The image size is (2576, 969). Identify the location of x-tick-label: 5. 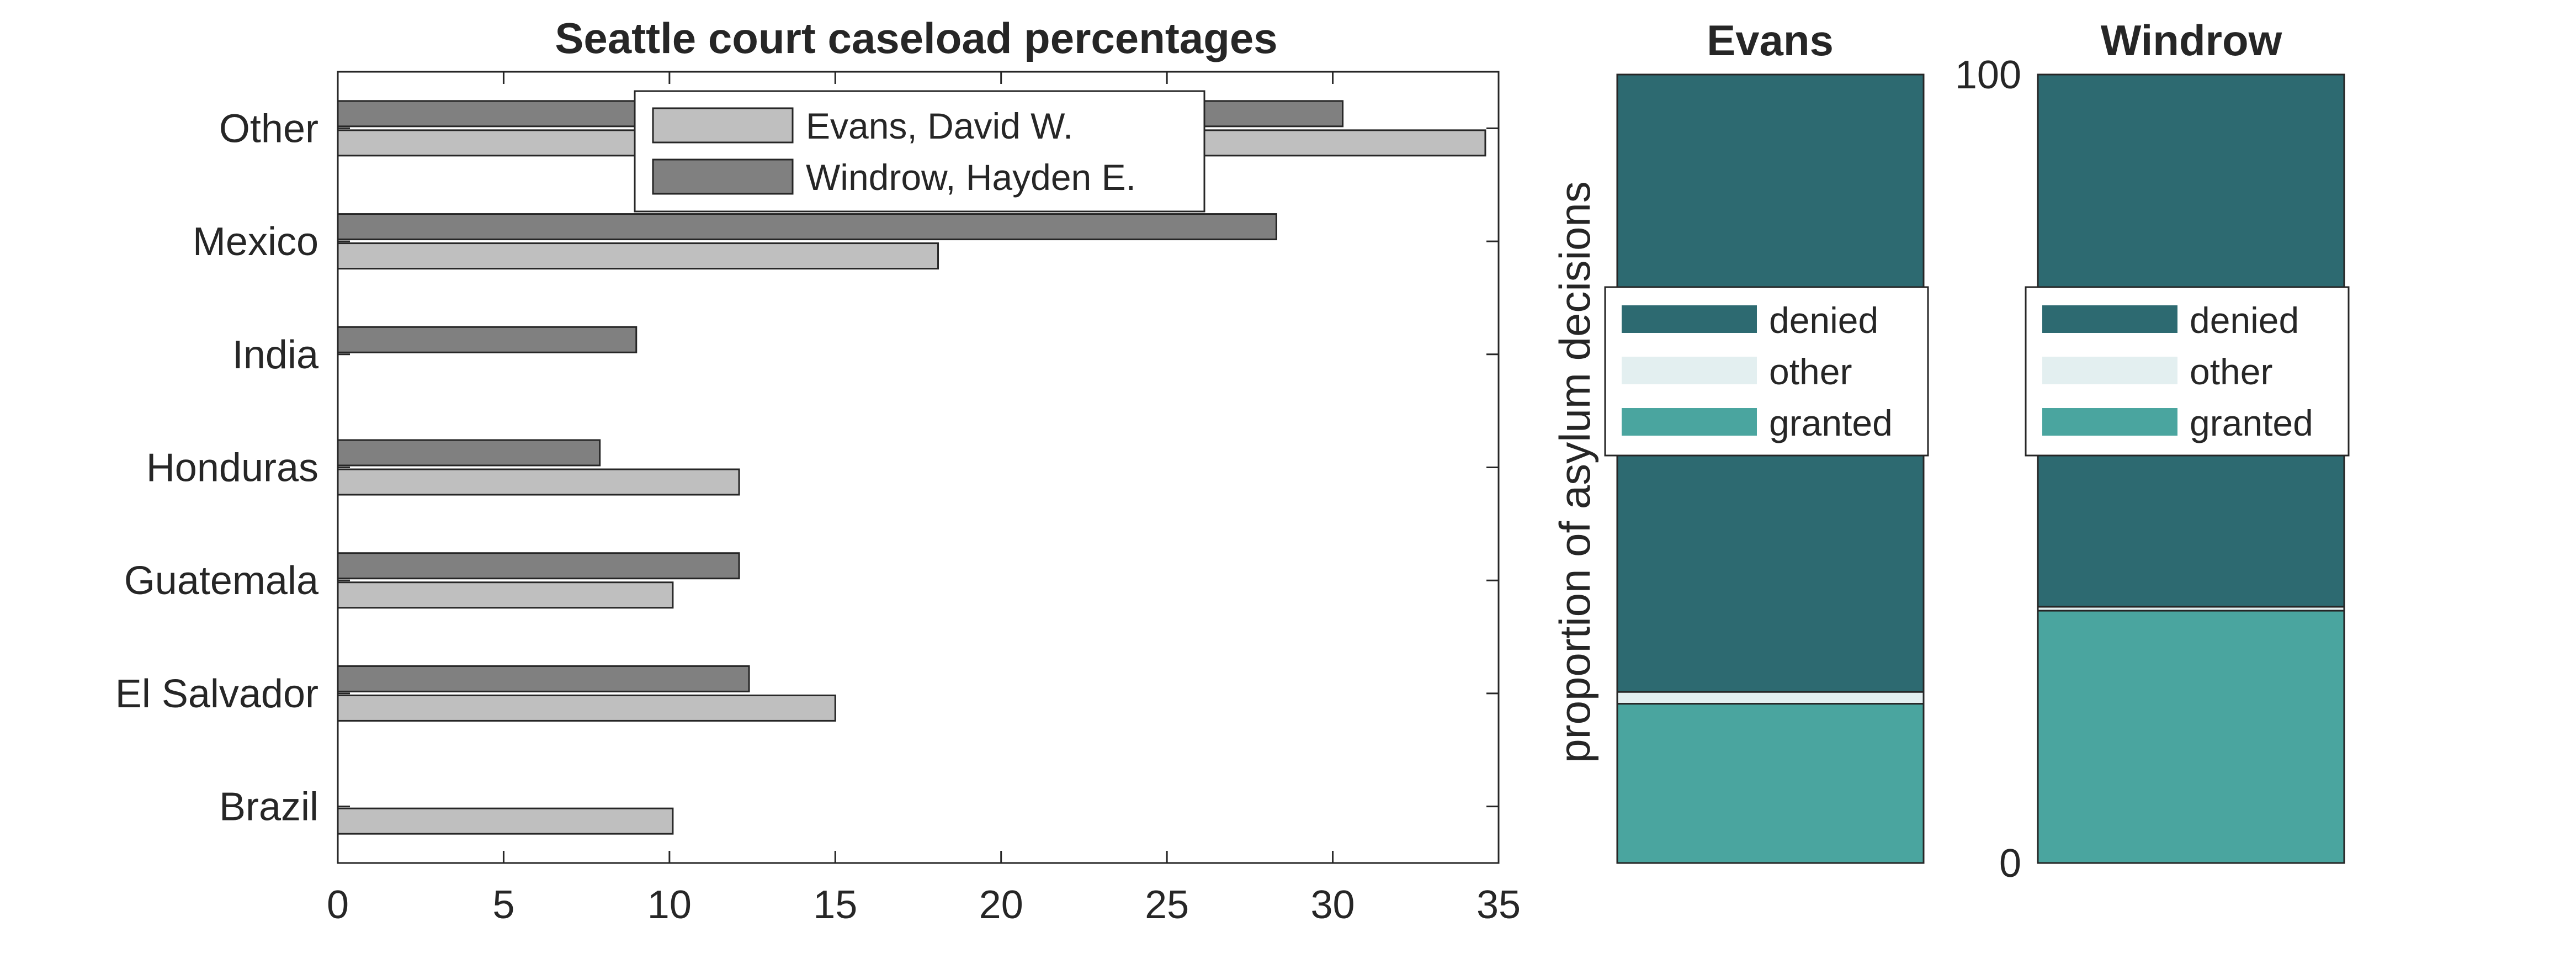
(503, 905).